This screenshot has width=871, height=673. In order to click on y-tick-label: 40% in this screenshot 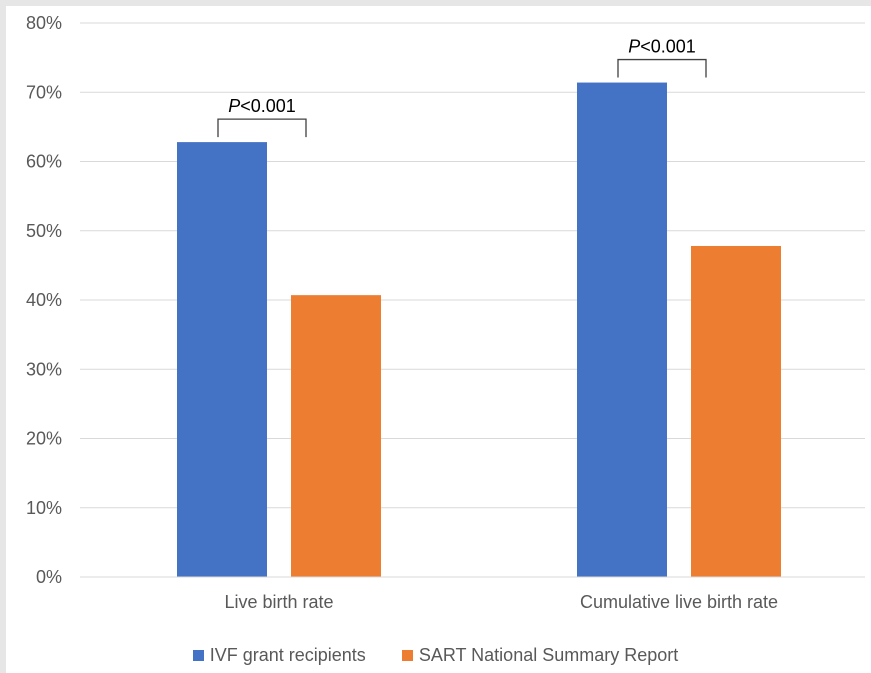, I will do `click(44, 300)`.